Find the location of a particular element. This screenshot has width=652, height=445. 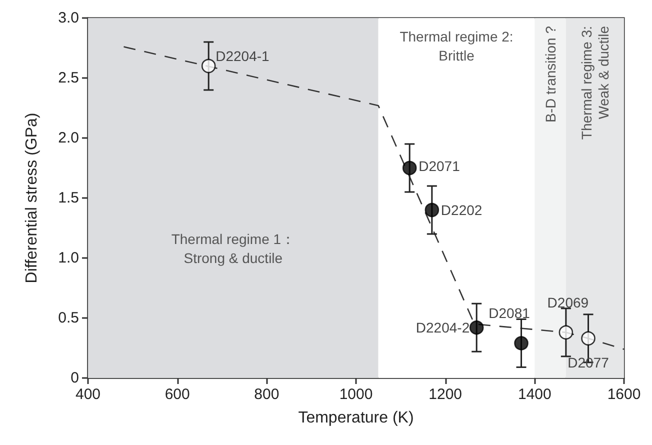

x-tick-label: 1000 is located at coordinates (356, 394).